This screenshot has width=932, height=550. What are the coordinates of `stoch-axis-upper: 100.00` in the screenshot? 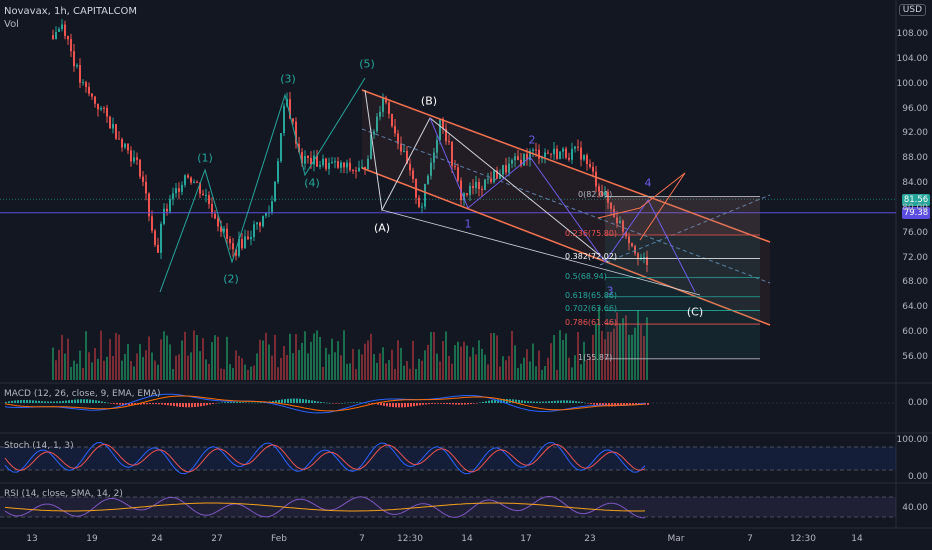 It's located at (912, 440).